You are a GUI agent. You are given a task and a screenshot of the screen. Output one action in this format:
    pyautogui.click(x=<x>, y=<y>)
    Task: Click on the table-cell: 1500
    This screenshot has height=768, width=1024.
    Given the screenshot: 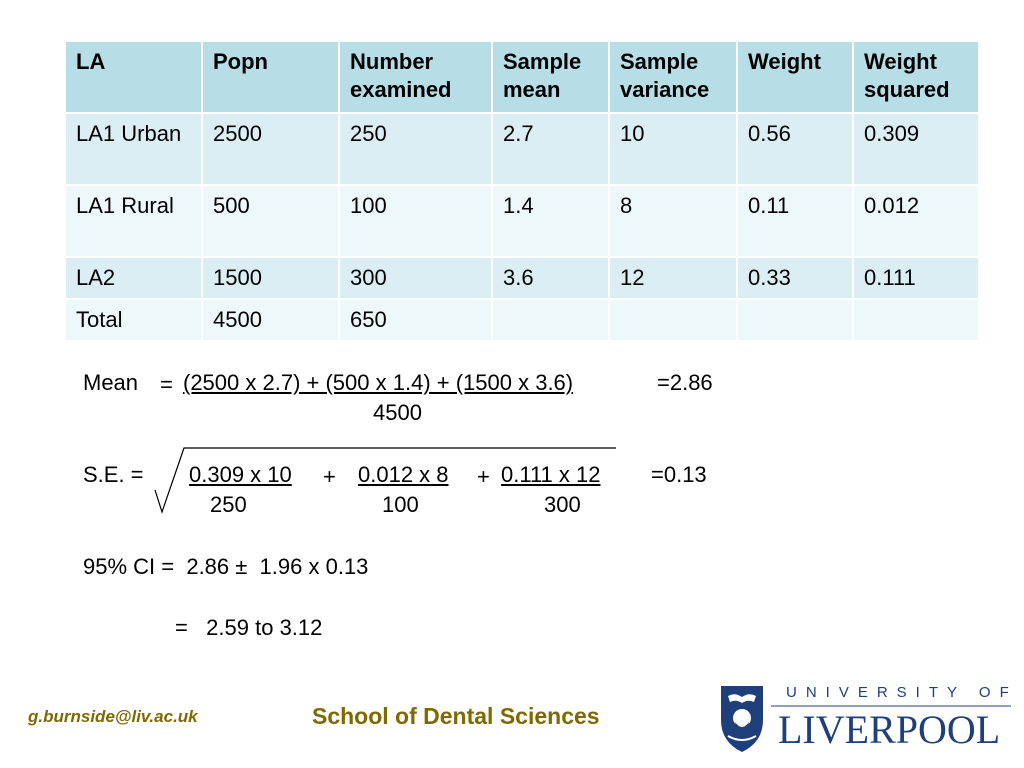 What is the action you would take?
    pyautogui.click(x=270, y=278)
    